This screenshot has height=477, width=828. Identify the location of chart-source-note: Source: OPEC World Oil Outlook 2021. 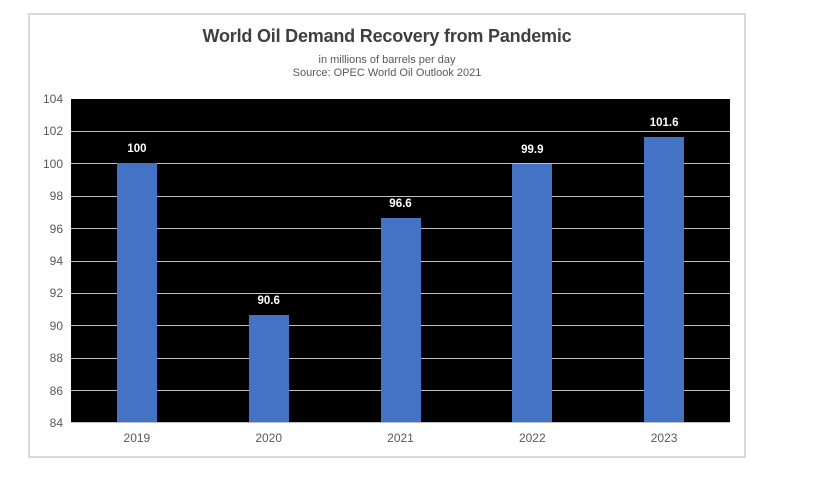
(387, 73).